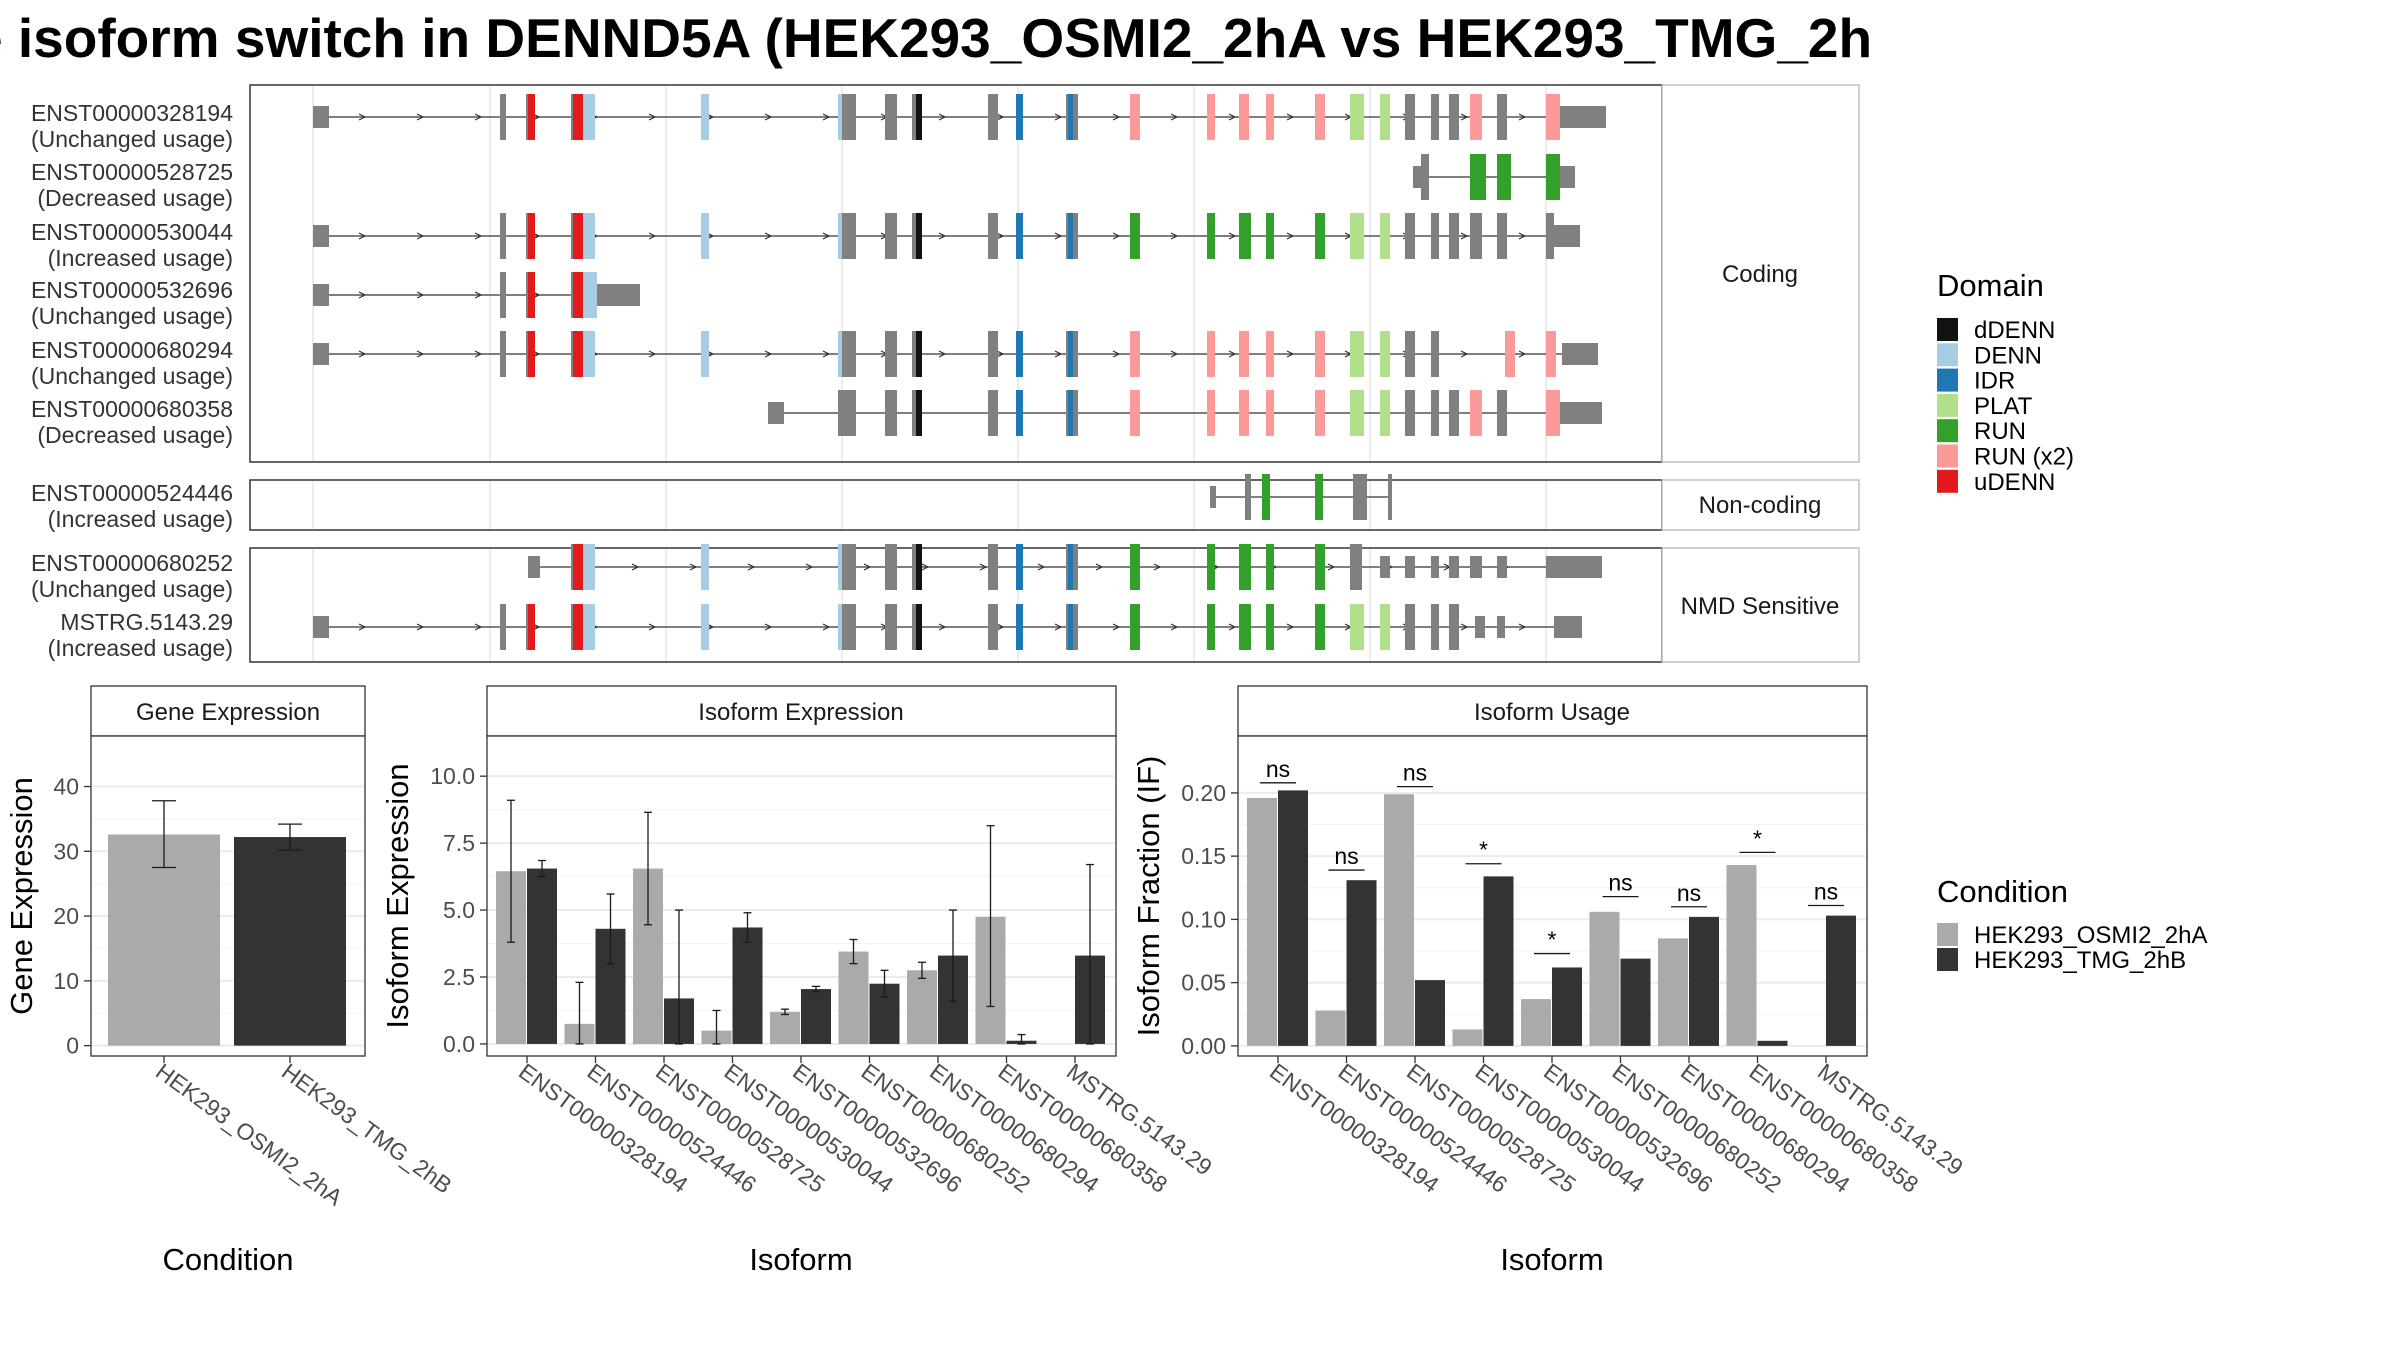 The image size is (2400, 1350). Describe the element at coordinates (1757, 838) in the screenshot. I see `significance-label: *` at that location.